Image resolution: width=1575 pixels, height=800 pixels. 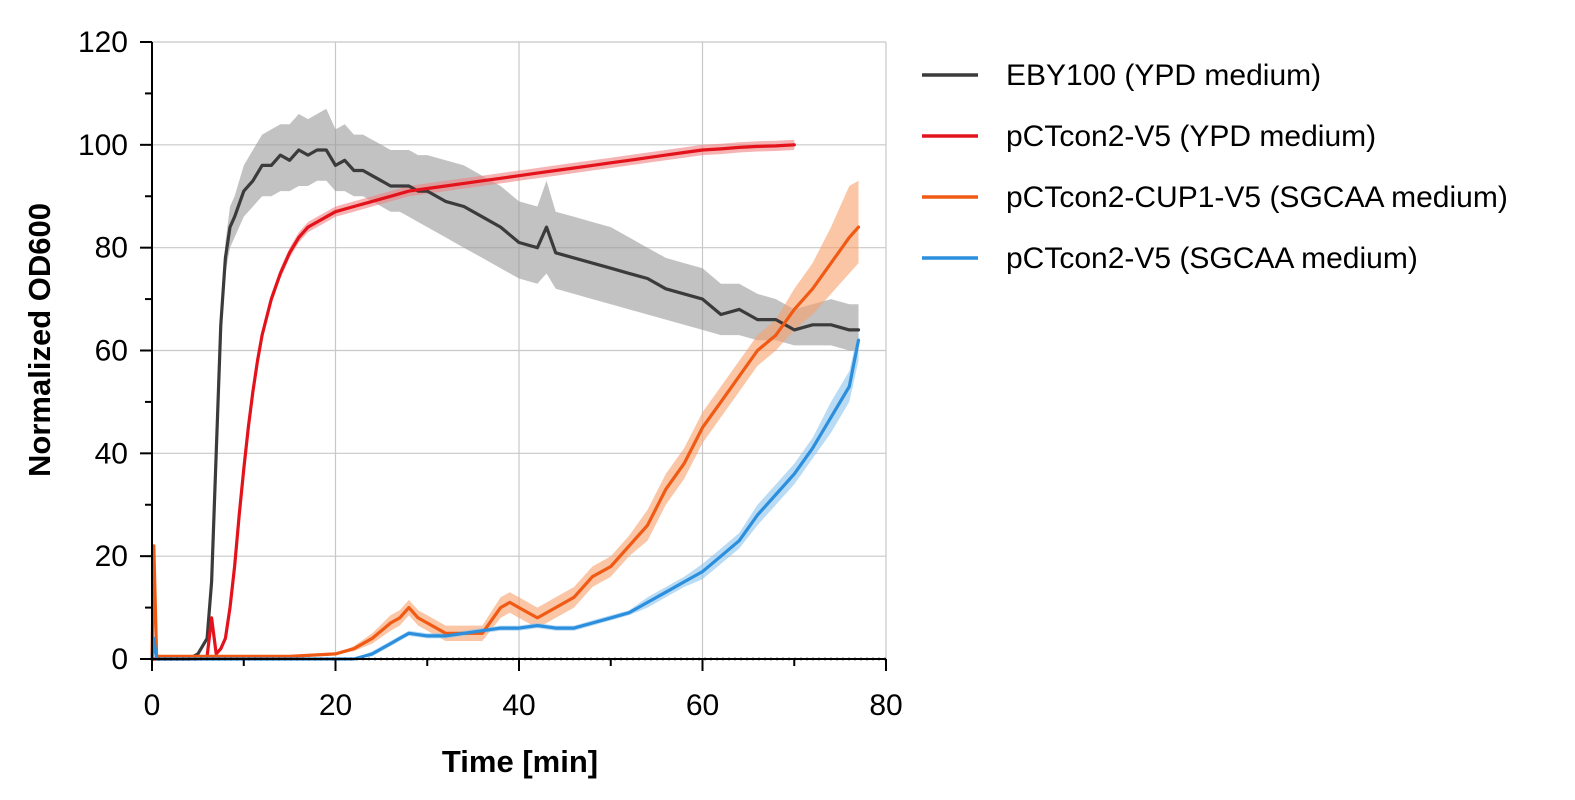 I want to click on y-tick-label: 20, so click(x=111, y=556).